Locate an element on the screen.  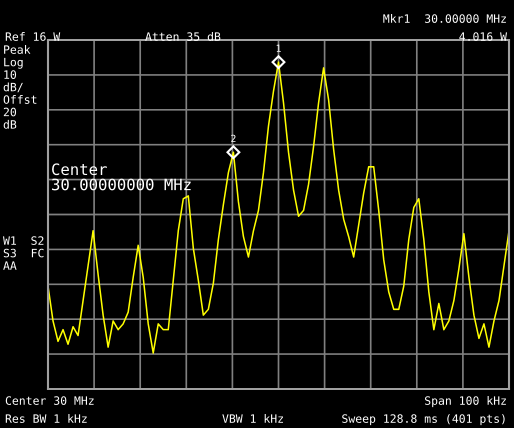
text: Atten 35 dB is located at coordinates (182, 36).